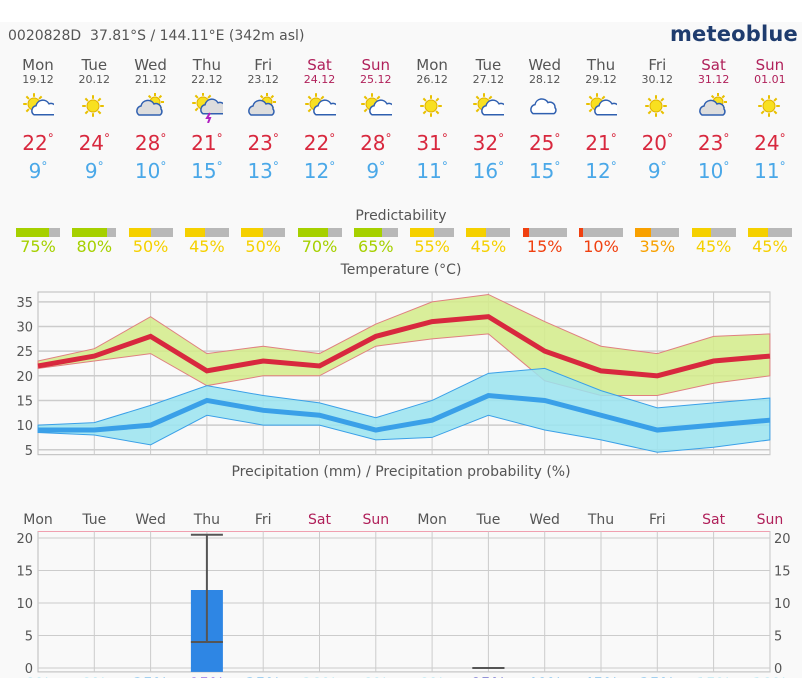 The height and width of the screenshot is (700, 802). What do you see at coordinates (320, 676) in the screenshot?
I see `precip-probability: 20%` at bounding box center [320, 676].